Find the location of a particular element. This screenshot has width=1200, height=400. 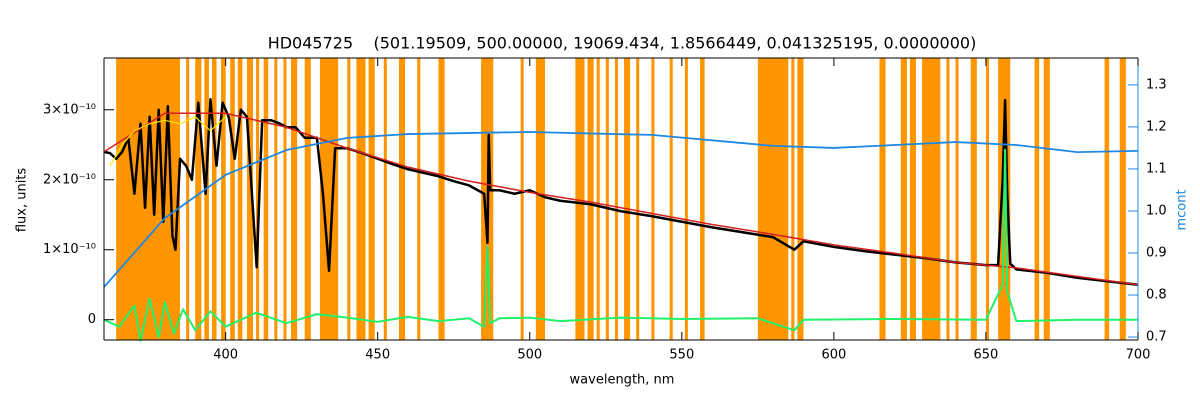

x-tick-label: 400 is located at coordinates (225, 355).